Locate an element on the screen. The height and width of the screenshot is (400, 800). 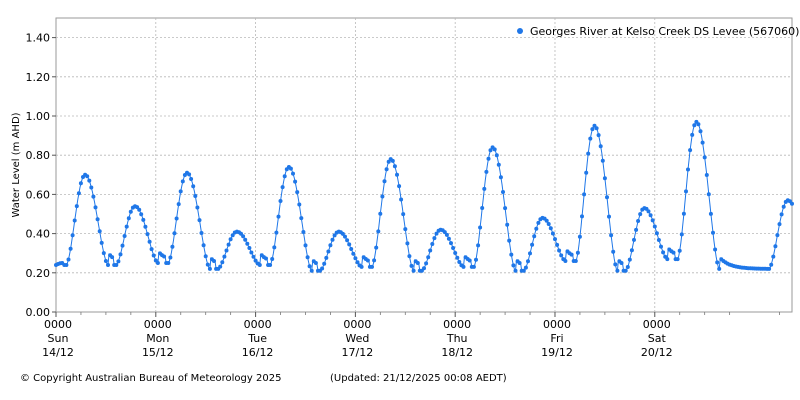
x-tick-date-label: 20/12 is located at coordinates (657, 352).